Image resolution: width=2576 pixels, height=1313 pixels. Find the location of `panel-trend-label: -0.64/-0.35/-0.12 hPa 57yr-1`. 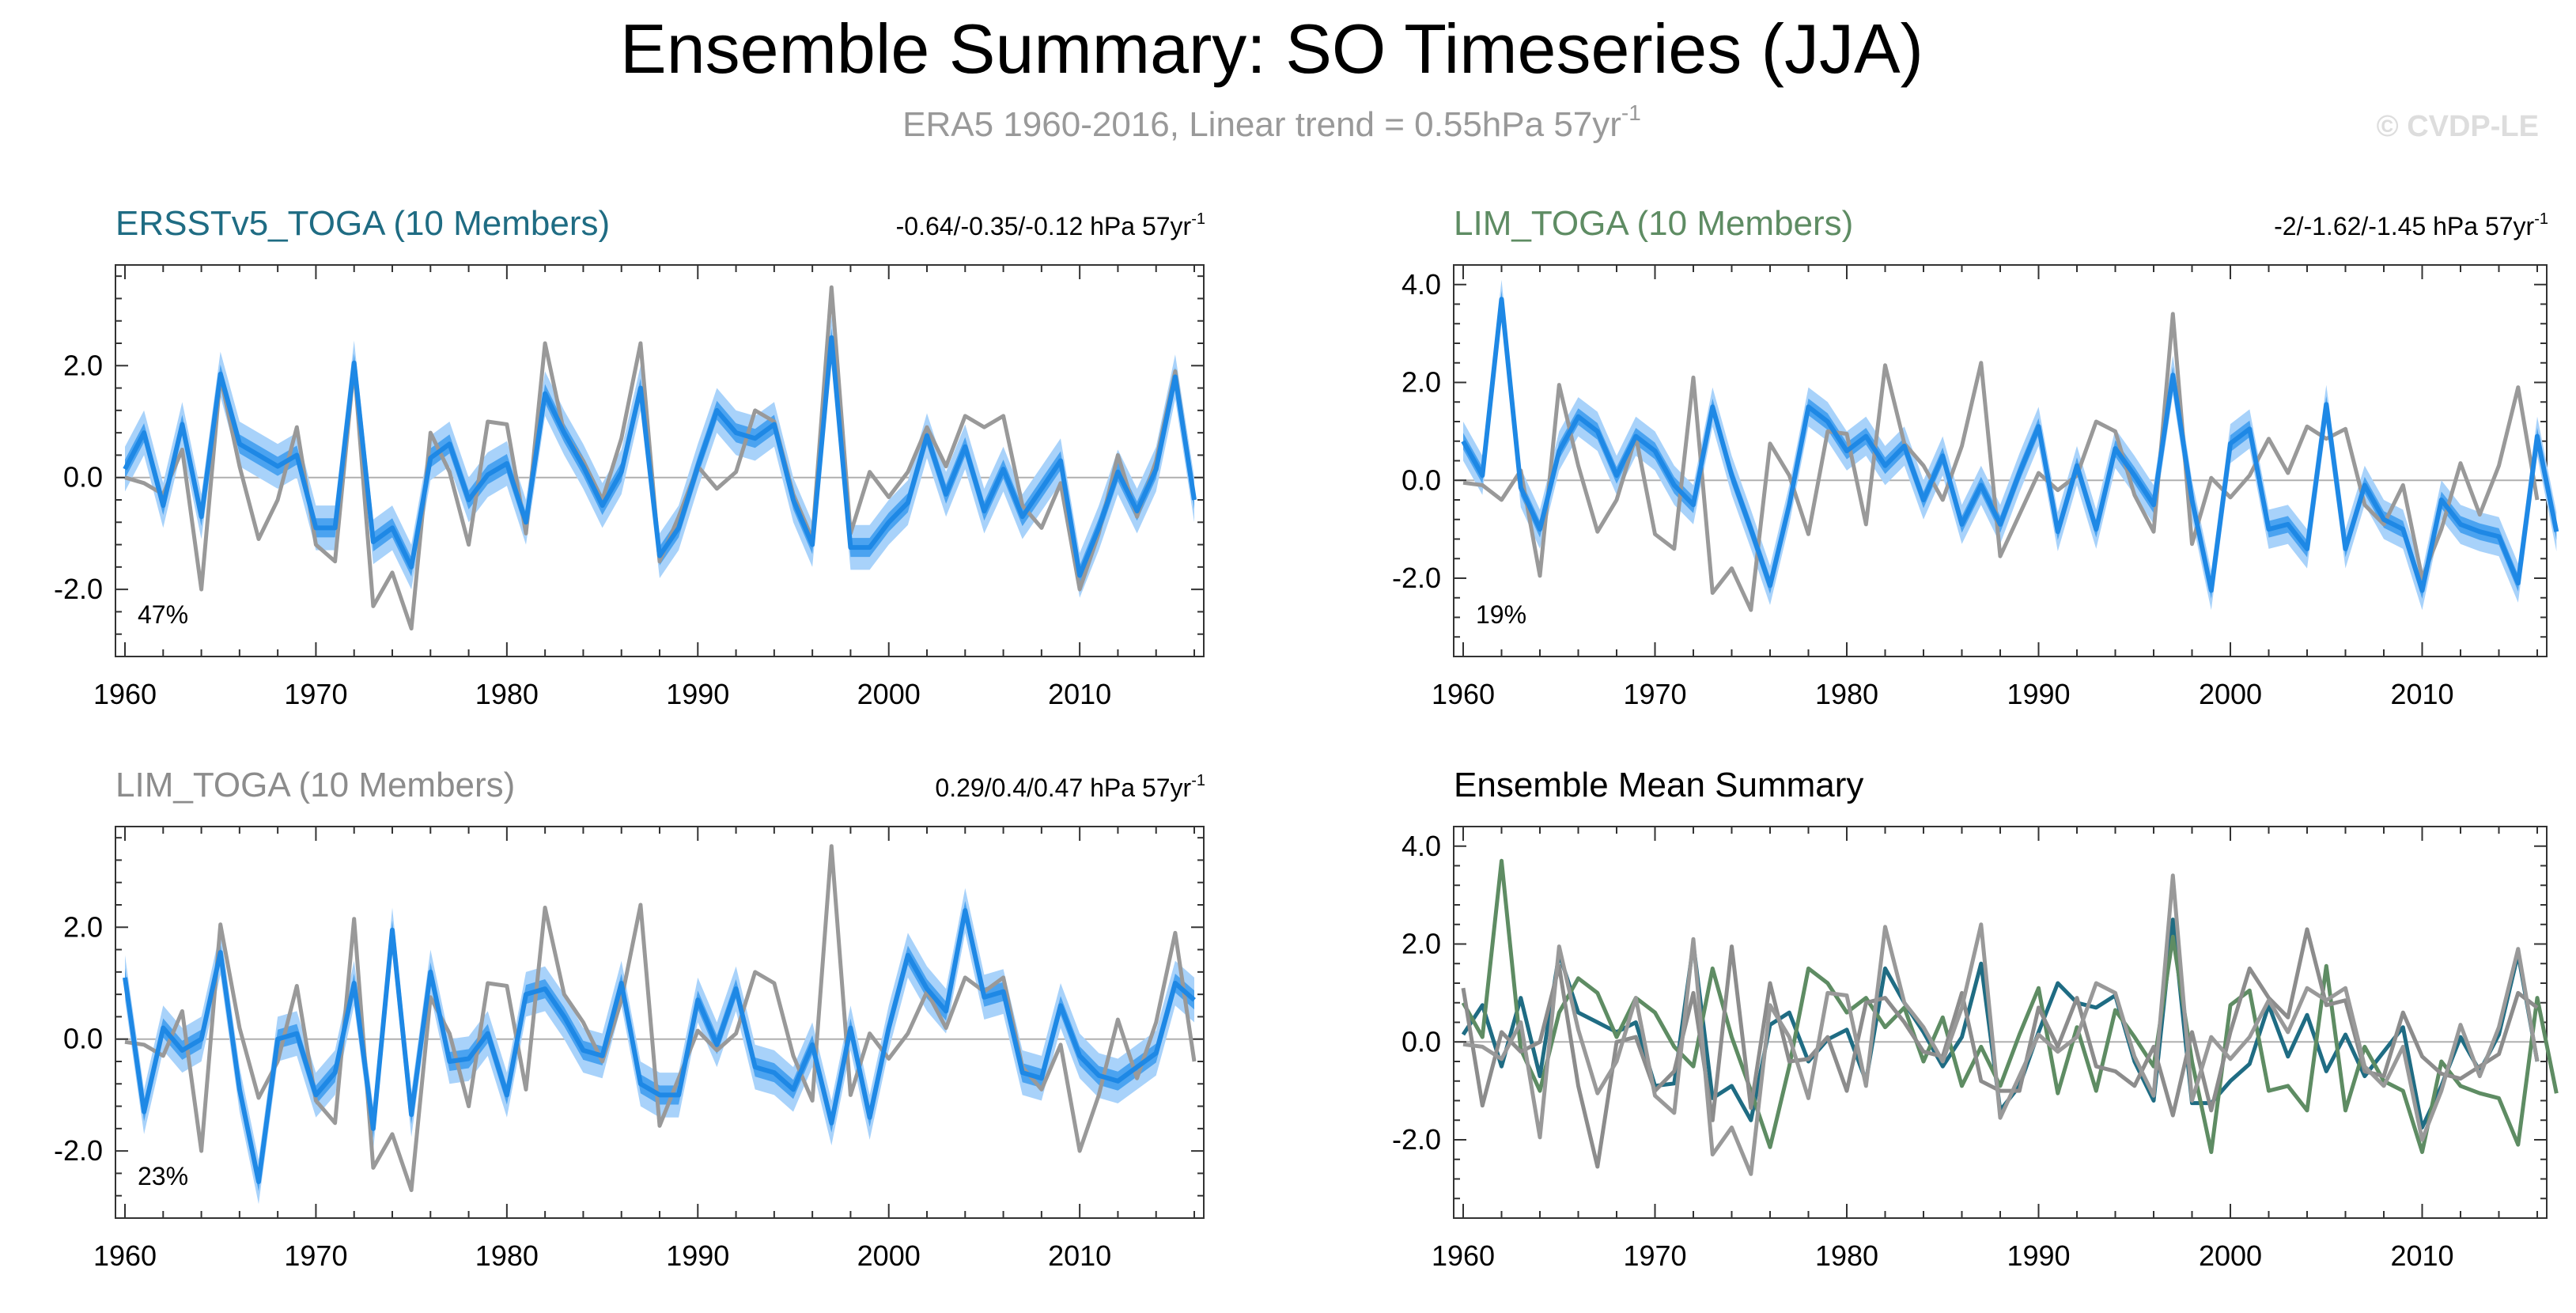

panel-trend-label: -0.64/-0.35/-0.12 hPa 57yr-1 is located at coordinates (1050, 225).